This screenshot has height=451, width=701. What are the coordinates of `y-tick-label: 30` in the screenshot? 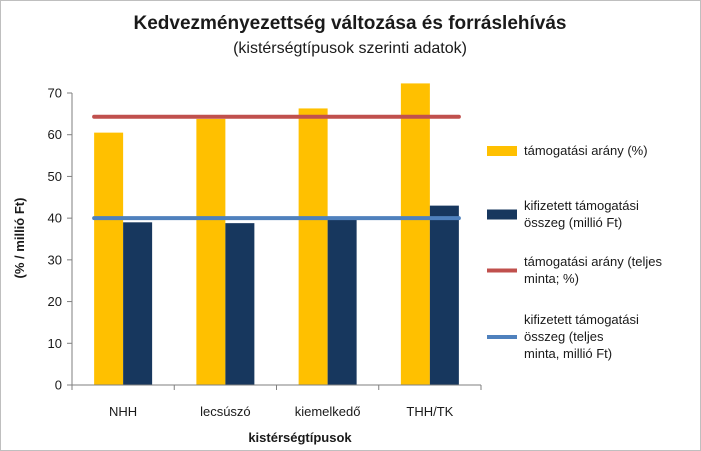 It's located at (55, 259).